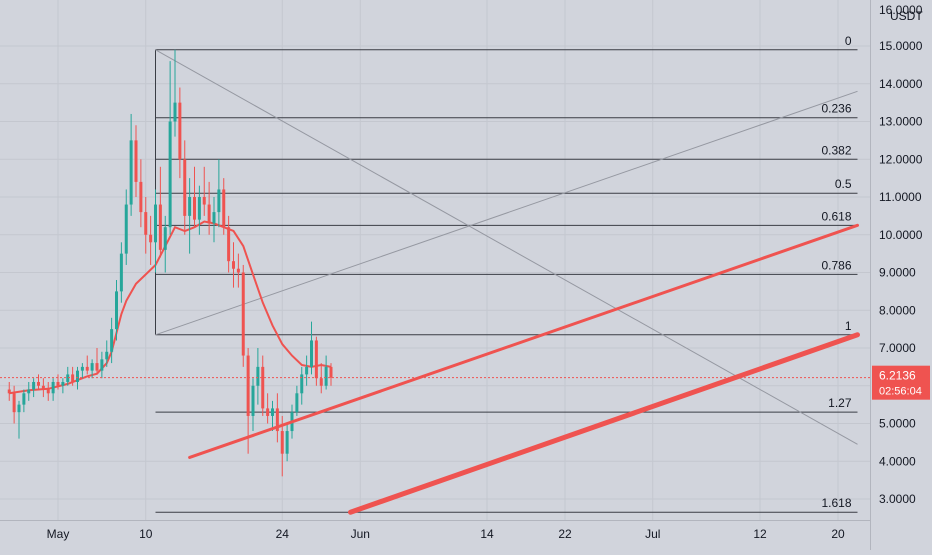 The height and width of the screenshot is (555, 932). Describe the element at coordinates (848, 41) in the screenshot. I see `fib-level-label: 0` at that location.